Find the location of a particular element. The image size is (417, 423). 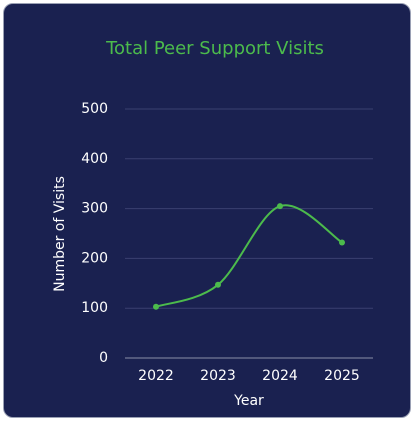

y-tick-label: 500 is located at coordinates (94, 109).